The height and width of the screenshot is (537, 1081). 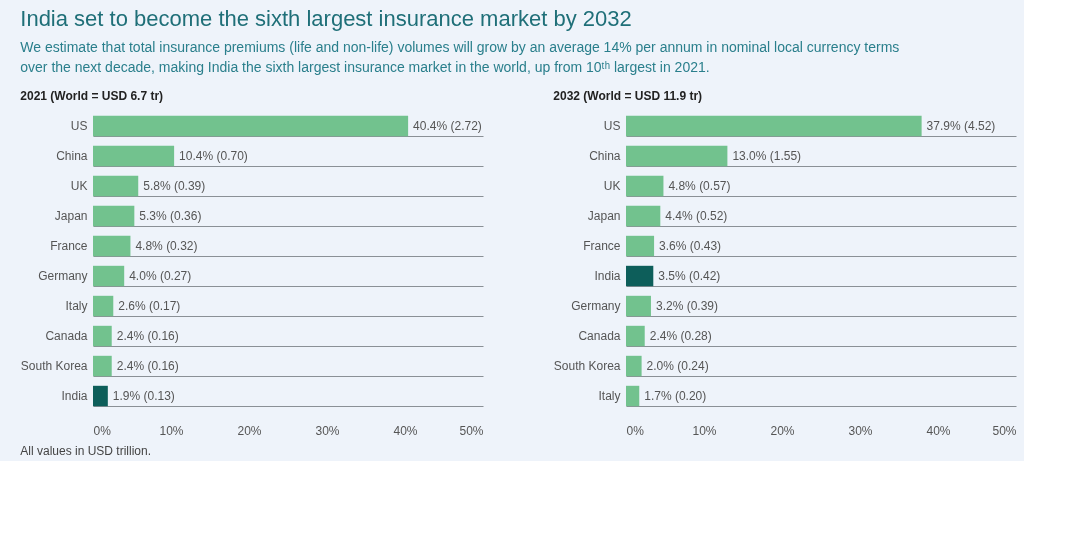 What do you see at coordinates (699, 186) in the screenshot?
I see `data-label: 4.8% (0.57)` at bounding box center [699, 186].